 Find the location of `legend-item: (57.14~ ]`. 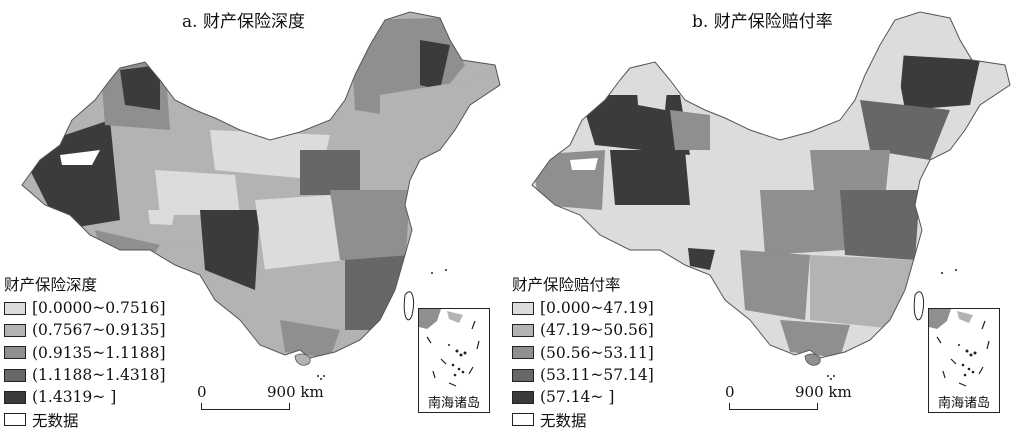

legend-item: (57.14~ ] is located at coordinates (583, 397).